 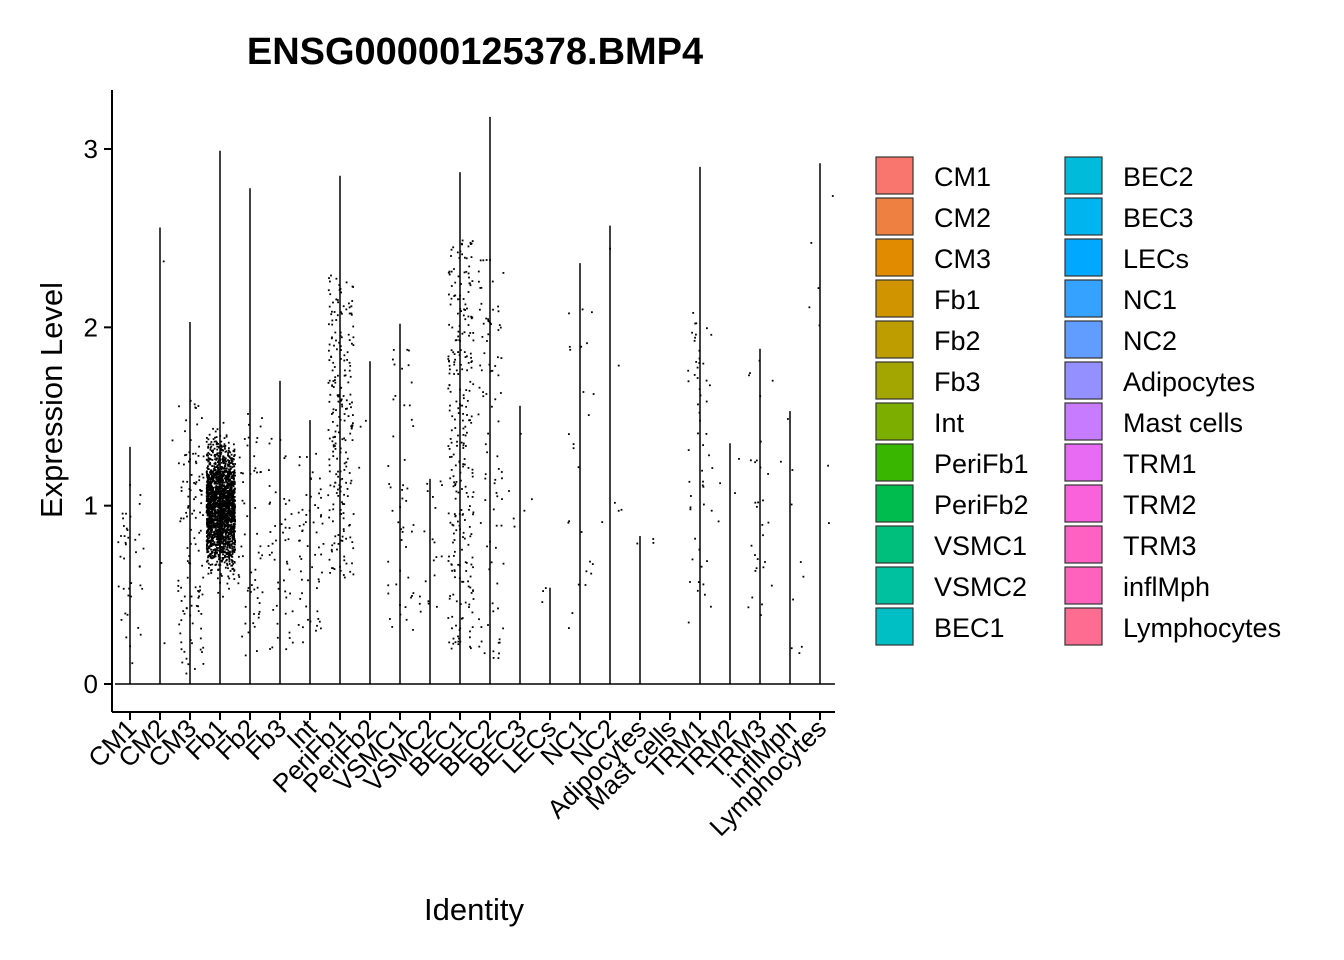 What do you see at coordinates (250, 436) in the screenshot?
I see `violin-fb2` at bounding box center [250, 436].